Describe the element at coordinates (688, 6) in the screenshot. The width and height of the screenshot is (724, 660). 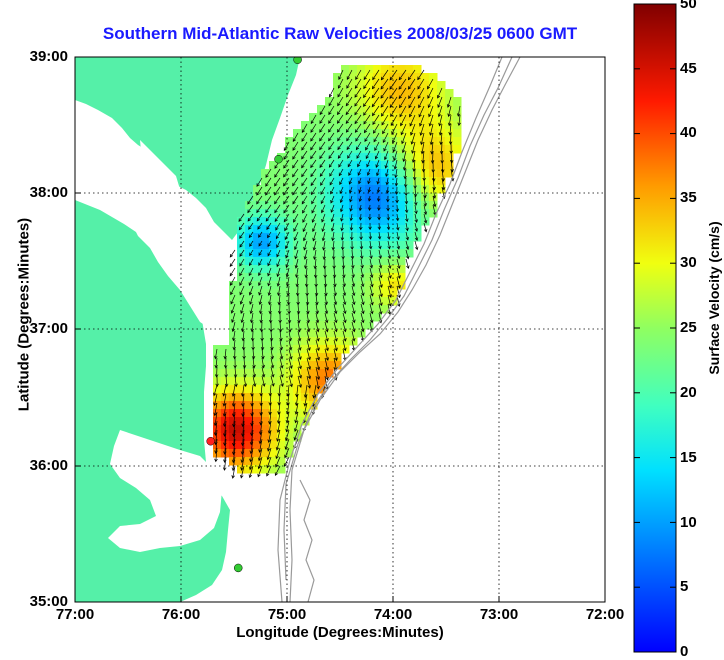
I see `colorbar-tick-label: 50` at that location.